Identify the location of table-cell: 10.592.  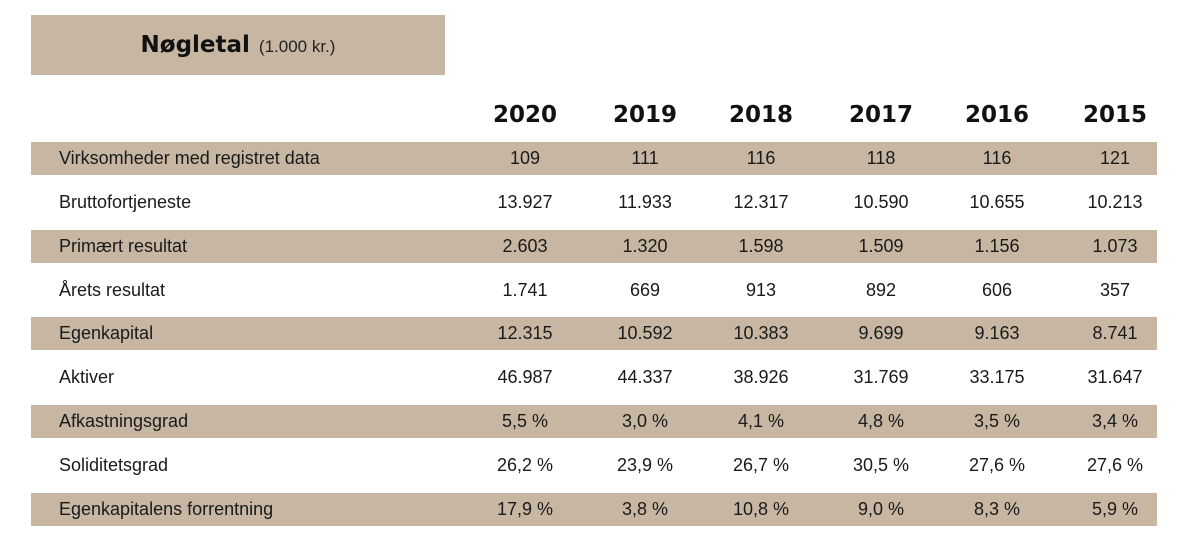
(645, 333).